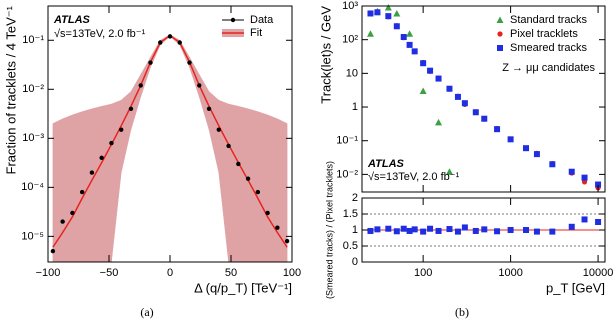 This screenshot has height=324, width=615. What do you see at coordinates (355, 262) in the screenshot?
I see `y-tick-label: 0` at bounding box center [355, 262].